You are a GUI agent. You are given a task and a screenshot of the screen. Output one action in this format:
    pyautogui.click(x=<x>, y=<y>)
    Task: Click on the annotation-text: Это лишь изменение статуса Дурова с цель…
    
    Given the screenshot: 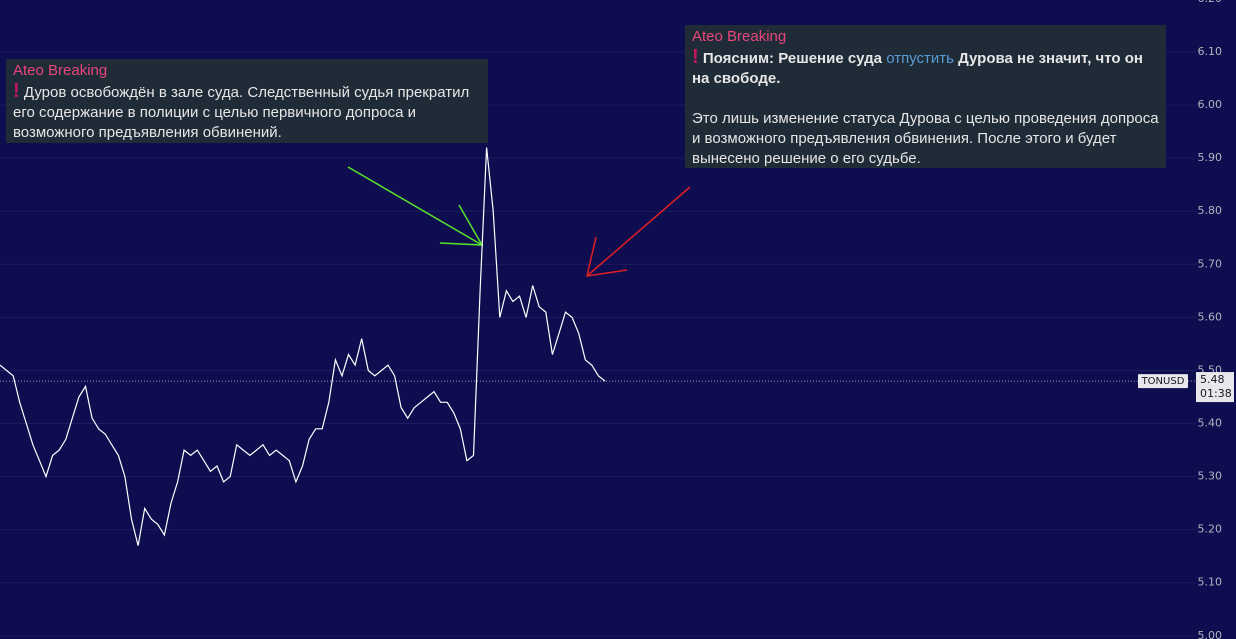 What is the action you would take?
    pyautogui.click(x=925, y=138)
    